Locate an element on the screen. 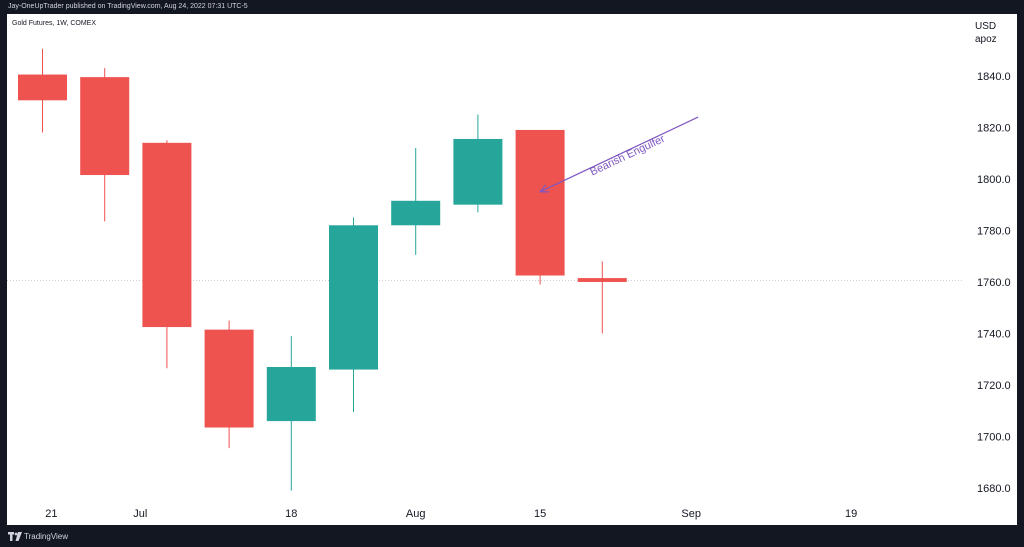  y-tick-label: 1700.0 is located at coordinates (994, 438).